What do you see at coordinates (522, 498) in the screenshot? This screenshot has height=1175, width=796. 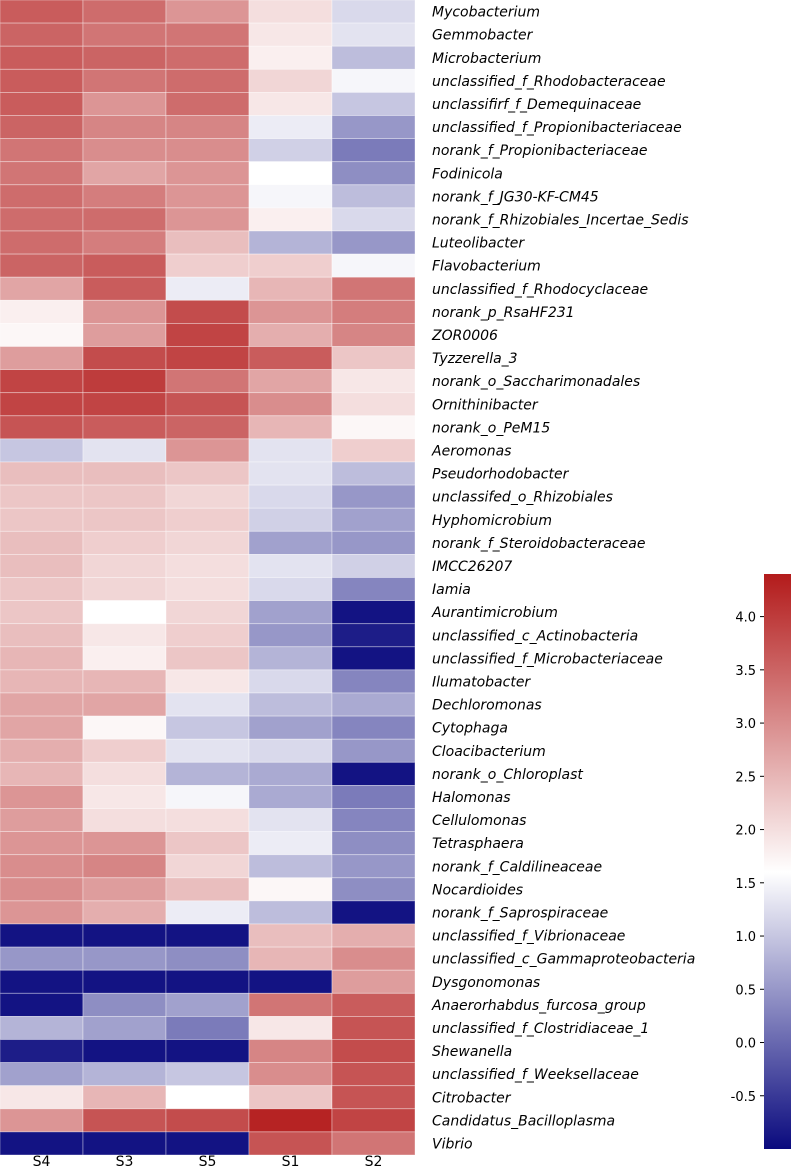 I see `row-label: unclassifed_o_Rhizobiales` at bounding box center [522, 498].